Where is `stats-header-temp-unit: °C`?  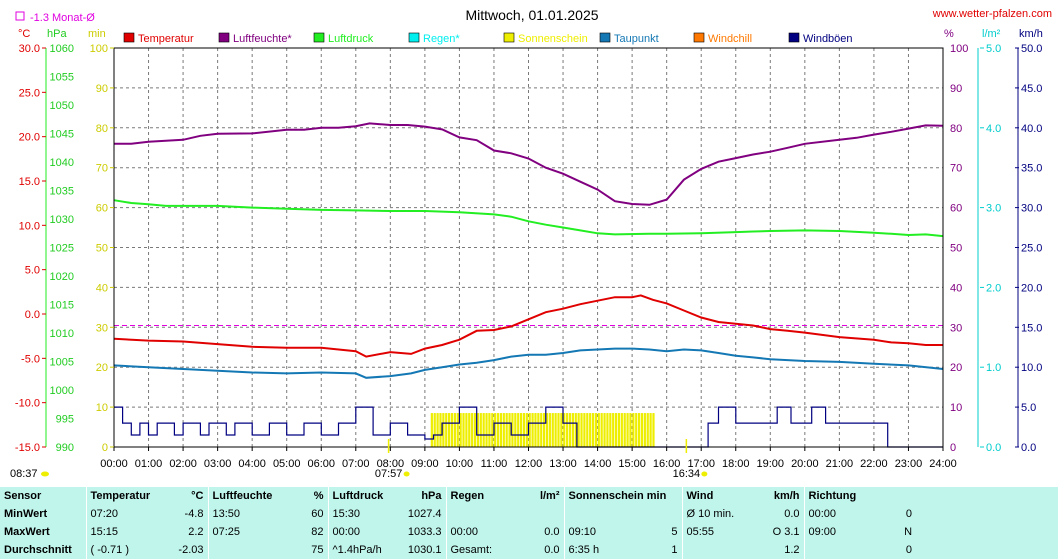 stats-header-temp-unit: °C is located at coordinates (197, 496).